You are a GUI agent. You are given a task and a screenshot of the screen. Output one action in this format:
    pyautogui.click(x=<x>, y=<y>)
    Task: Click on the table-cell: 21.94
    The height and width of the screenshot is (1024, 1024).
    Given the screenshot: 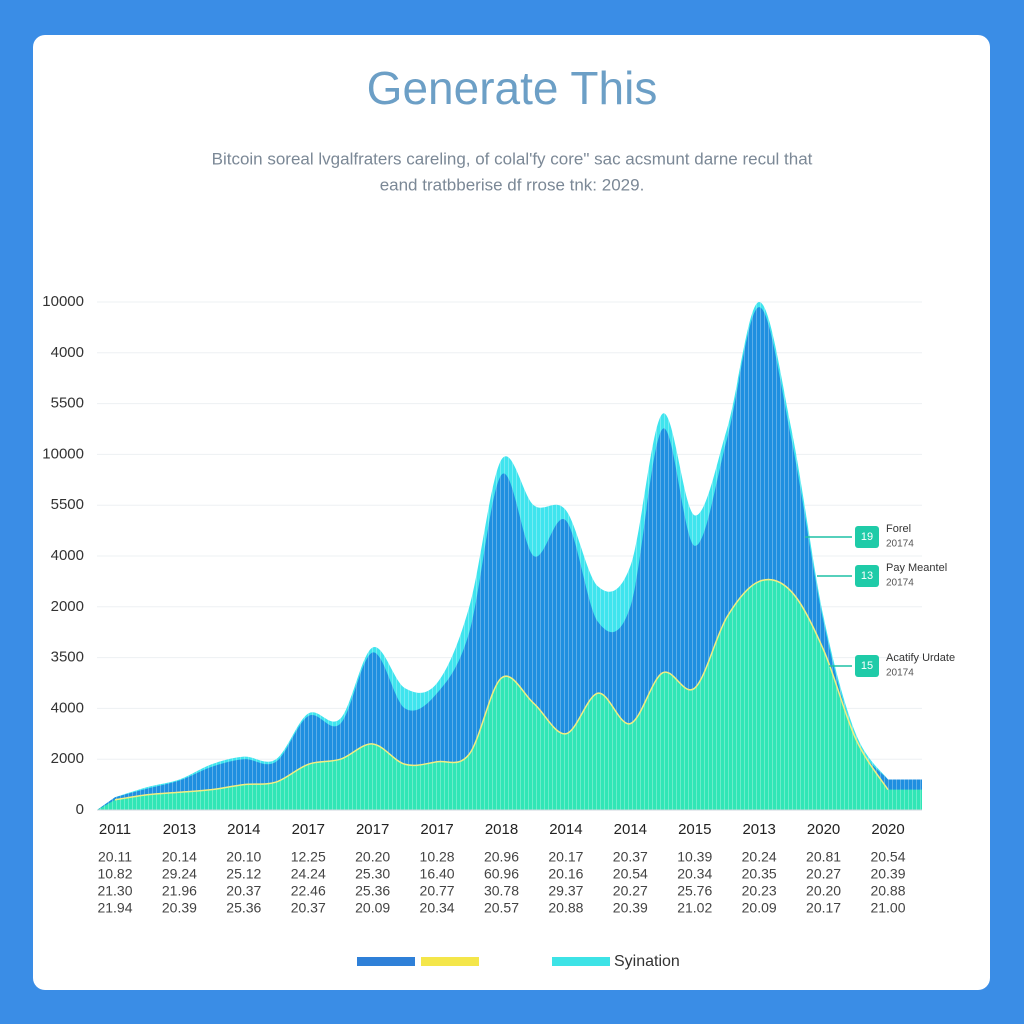 What is the action you would take?
    pyautogui.click(x=114, y=908)
    